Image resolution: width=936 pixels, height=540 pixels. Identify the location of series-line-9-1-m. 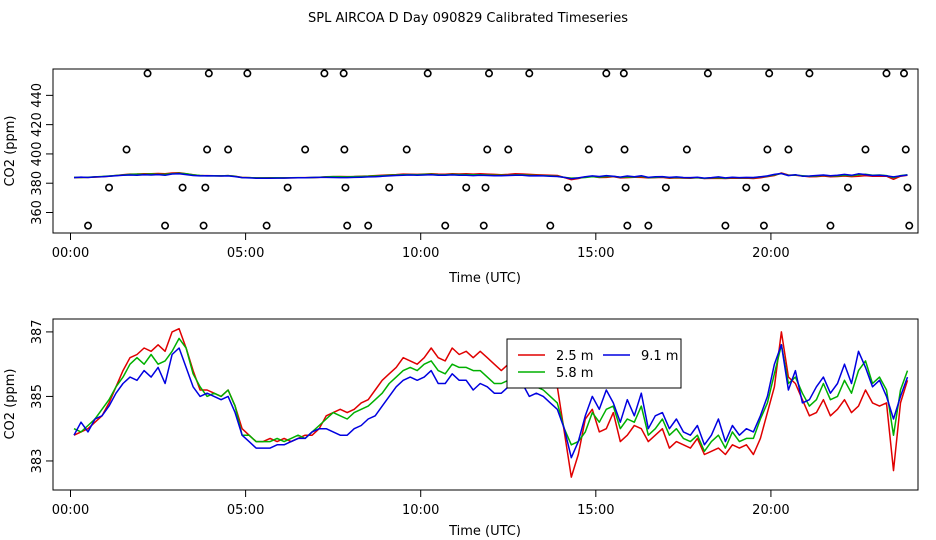
(490, 176).